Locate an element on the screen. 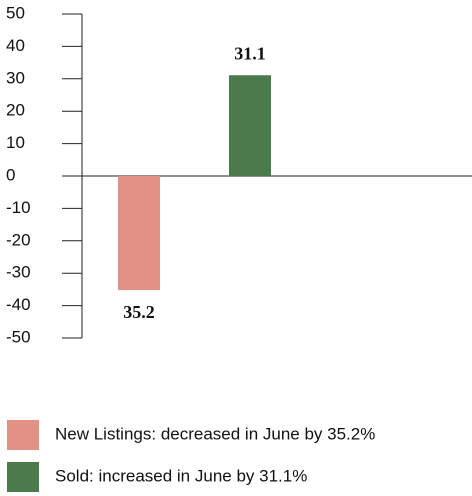 The image size is (472, 496). y-tick-label: 20 is located at coordinates (15, 110).